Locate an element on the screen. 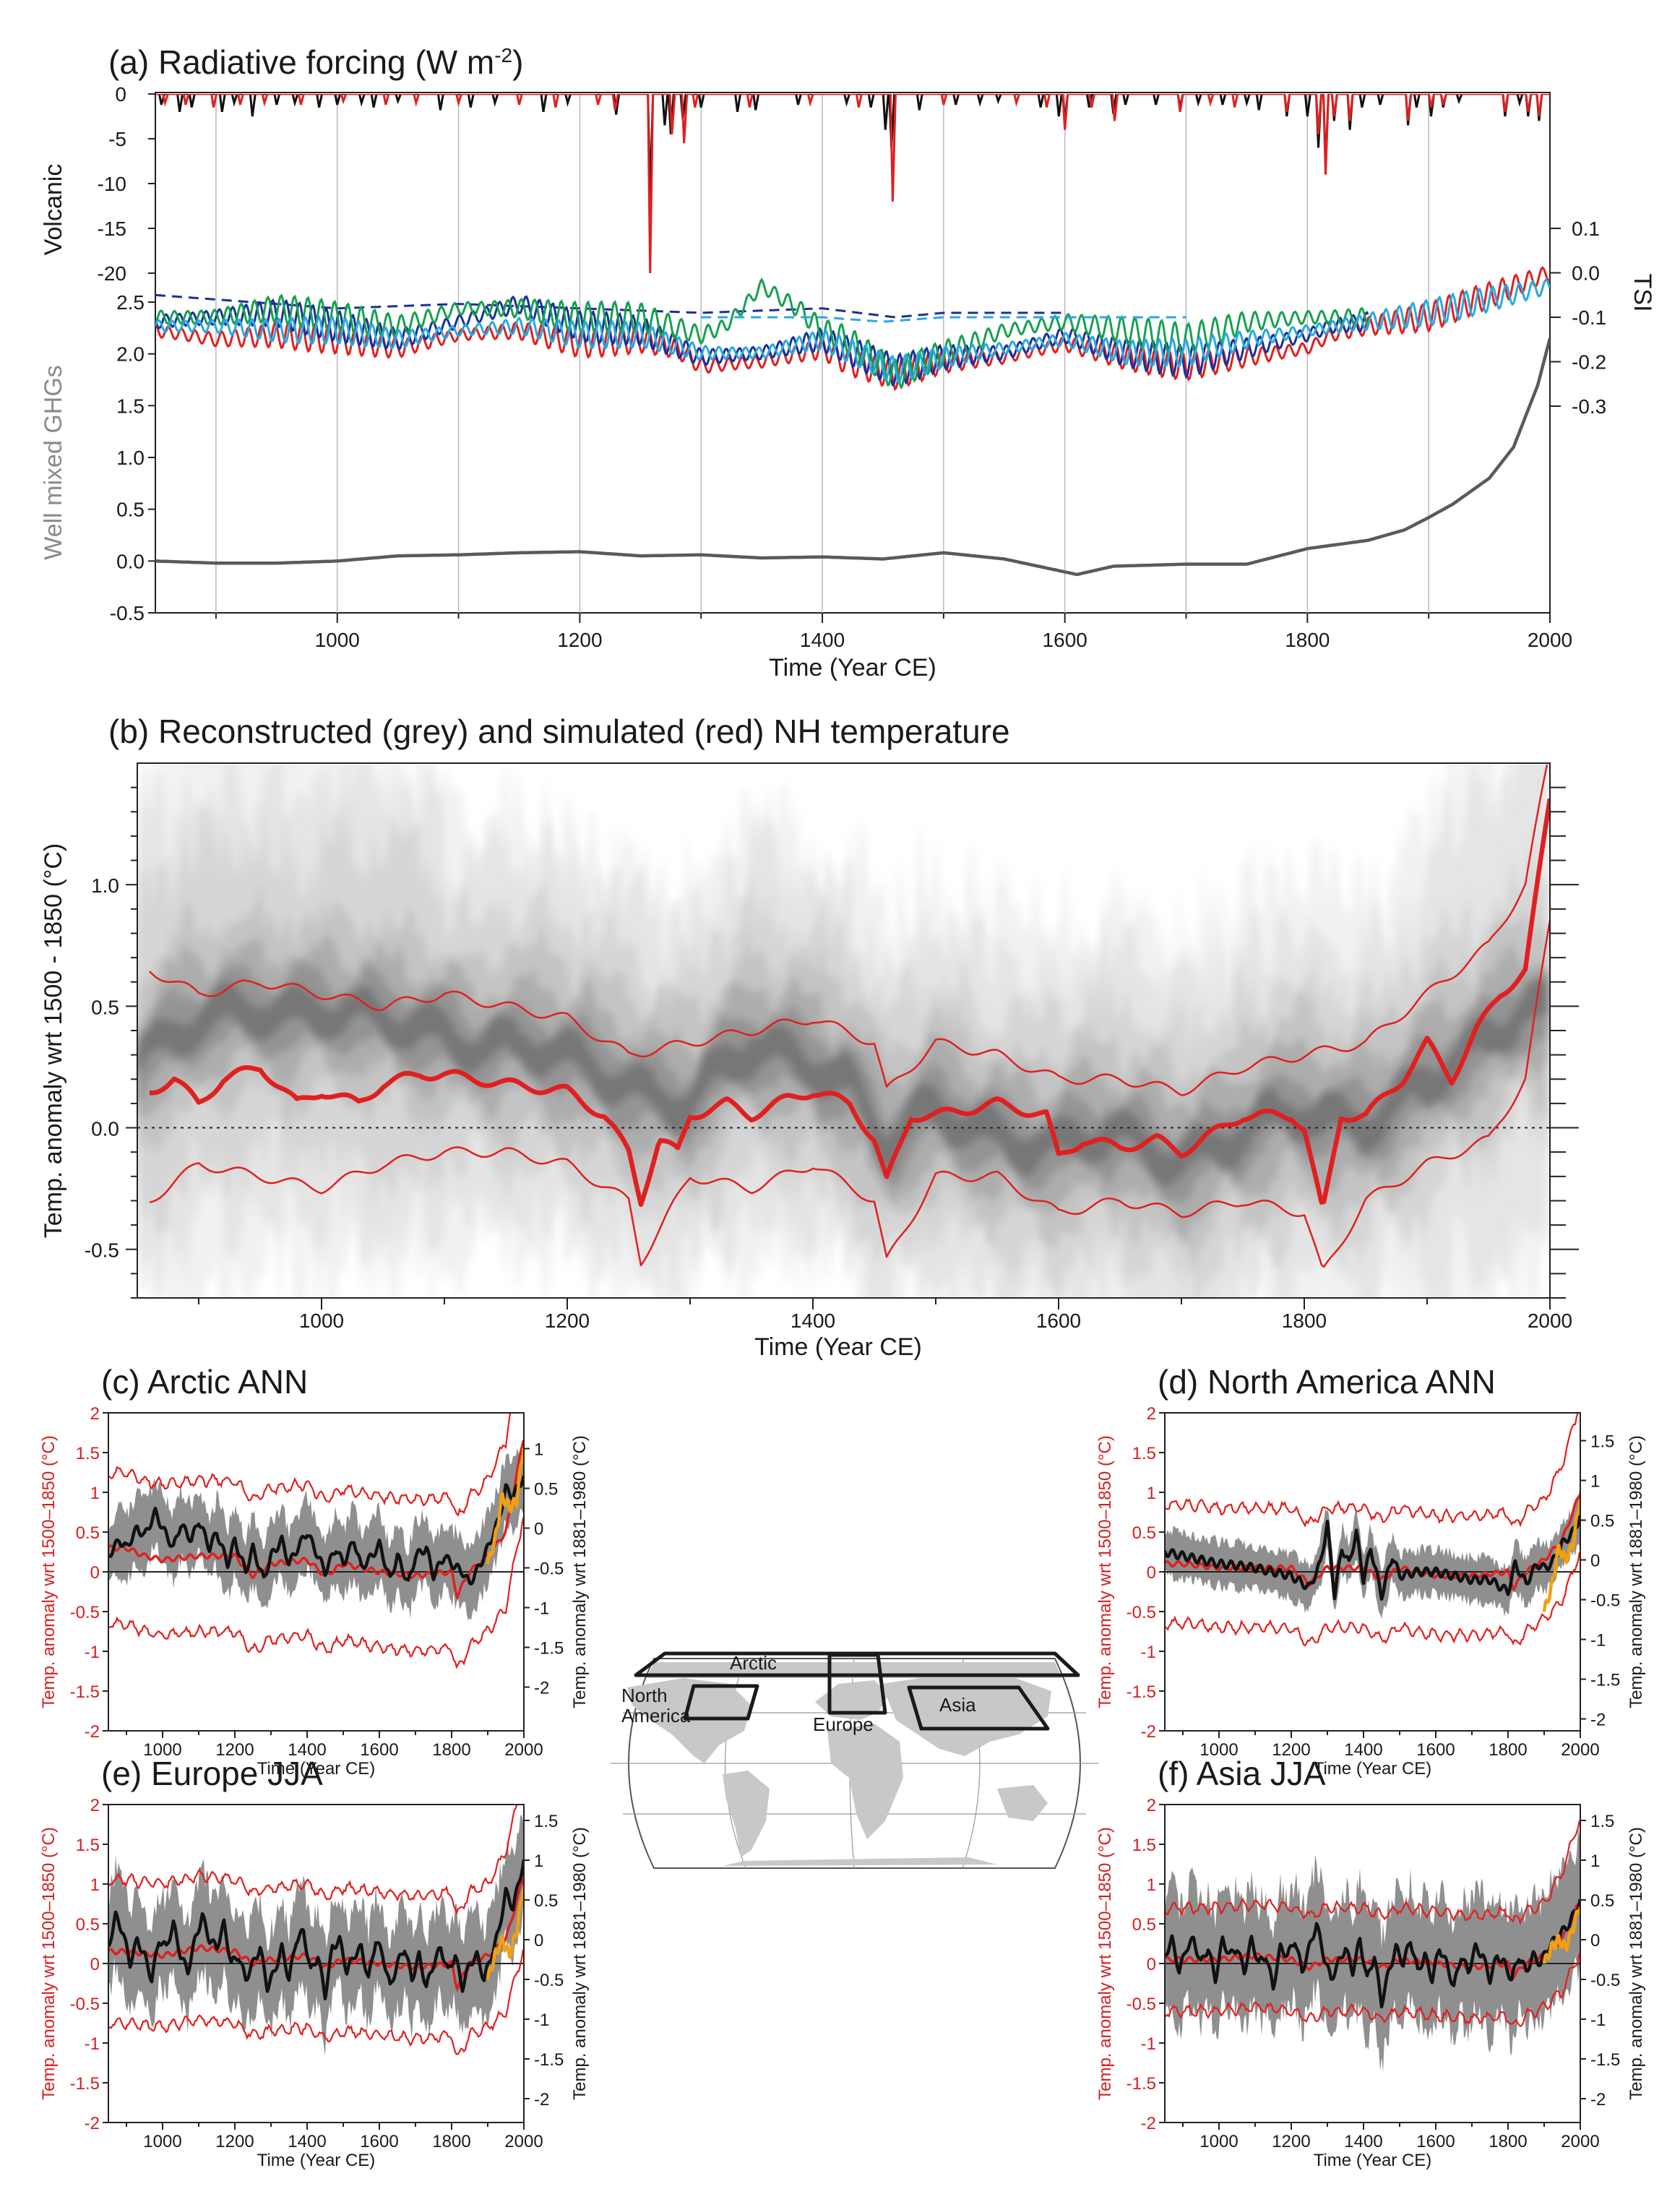 This screenshot has height=2189, width=1680. volcanic-tick-label: -20 is located at coordinates (112, 273).